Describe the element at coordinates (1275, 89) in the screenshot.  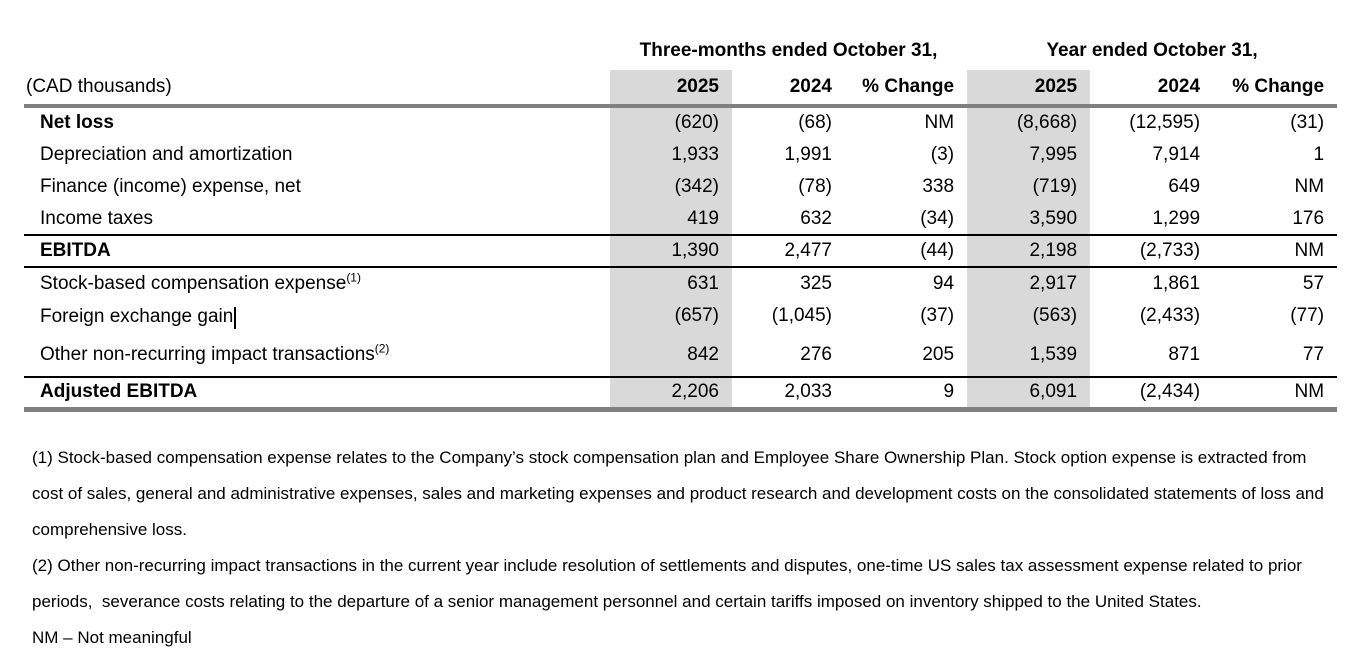
I see `col-header-pct-change-y: % Change` at that location.